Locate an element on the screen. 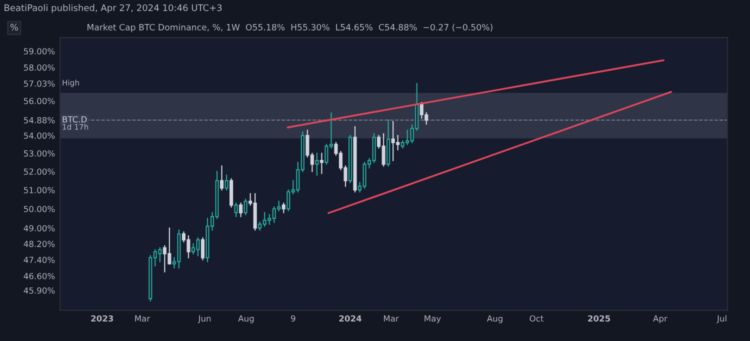 Image resolution: width=750 pixels, height=341 pixels. y-tick-label: 52.00% is located at coordinates (39, 171).